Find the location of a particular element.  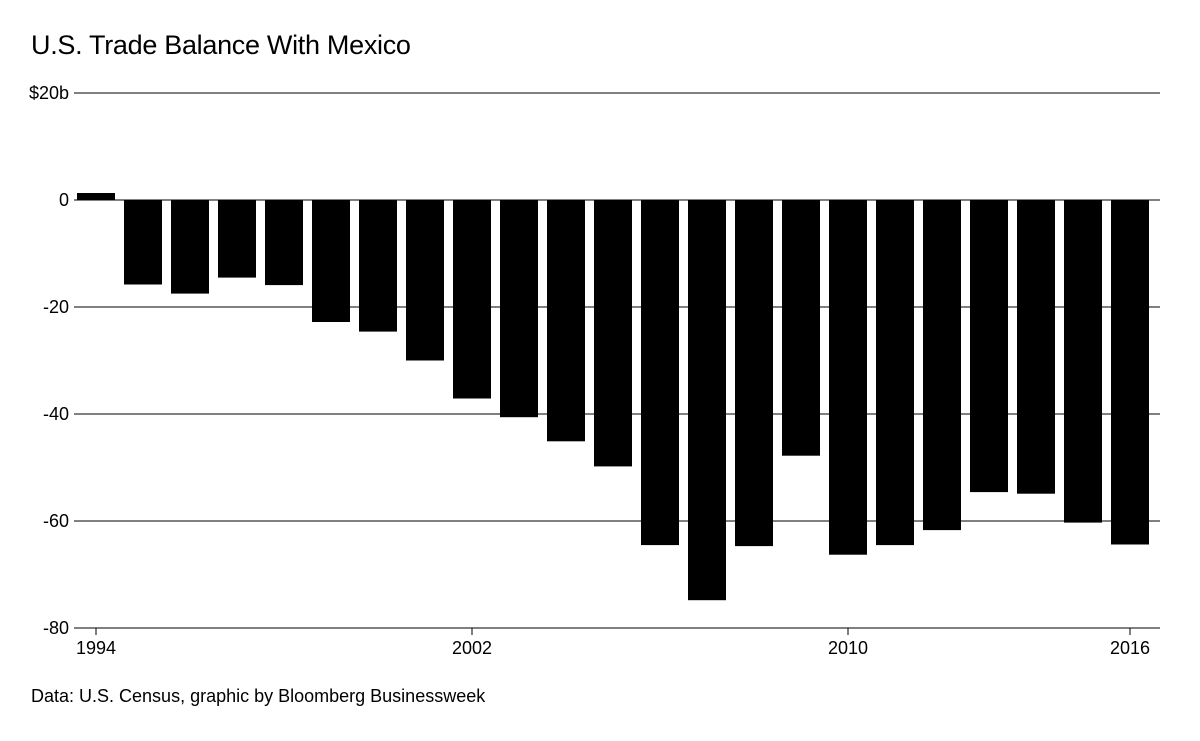

bar-2000 is located at coordinates (378, 266).